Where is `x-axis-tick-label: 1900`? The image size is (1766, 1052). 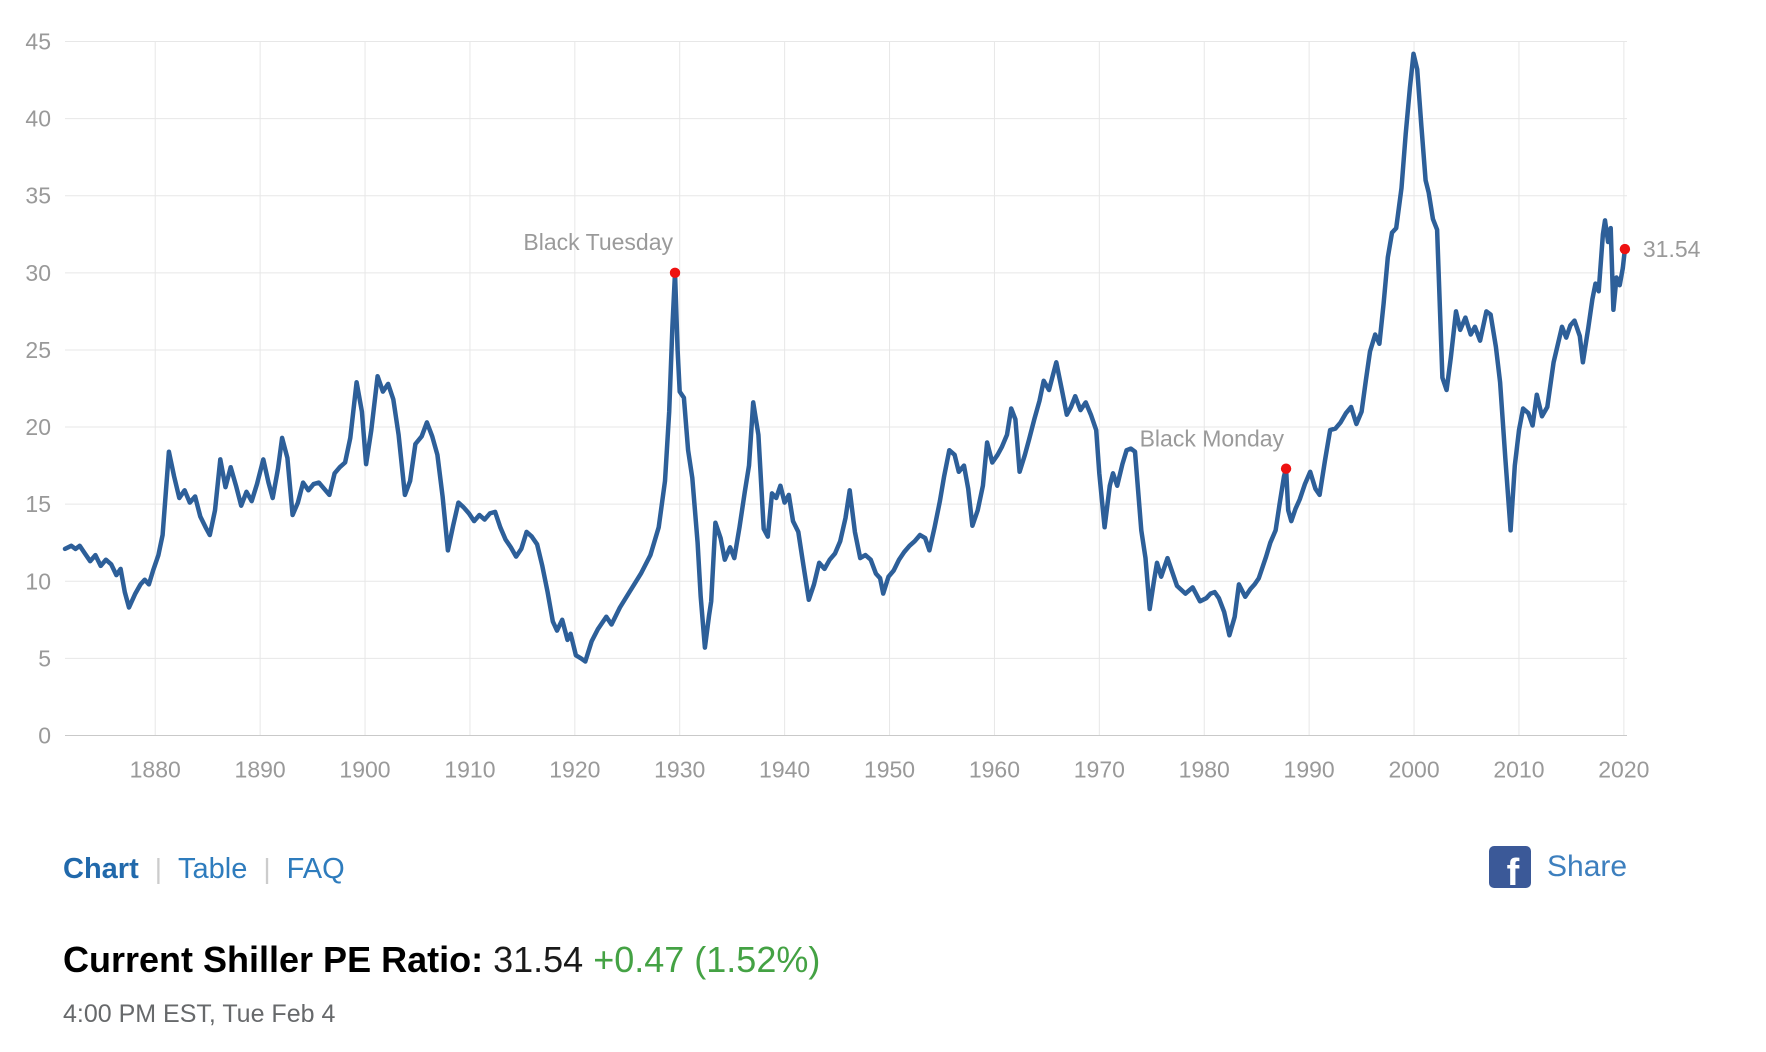 x-axis-tick-label: 1900 is located at coordinates (364, 770).